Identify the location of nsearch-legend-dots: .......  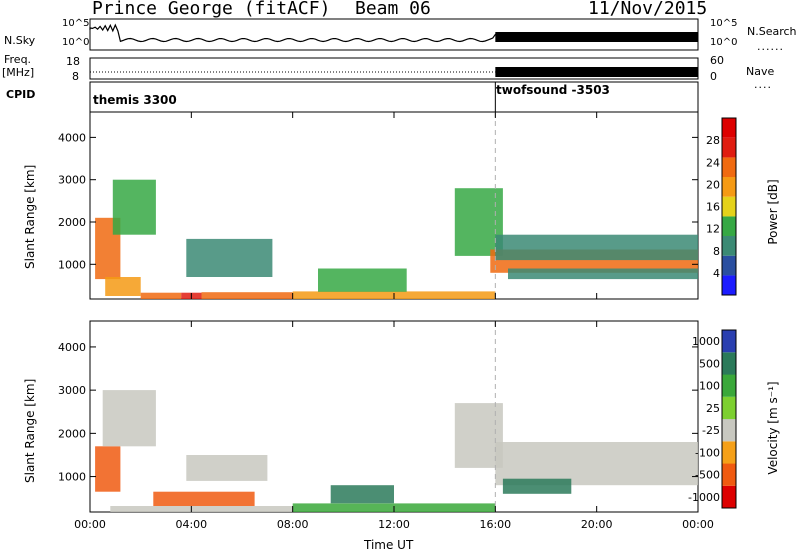
(770, 46).